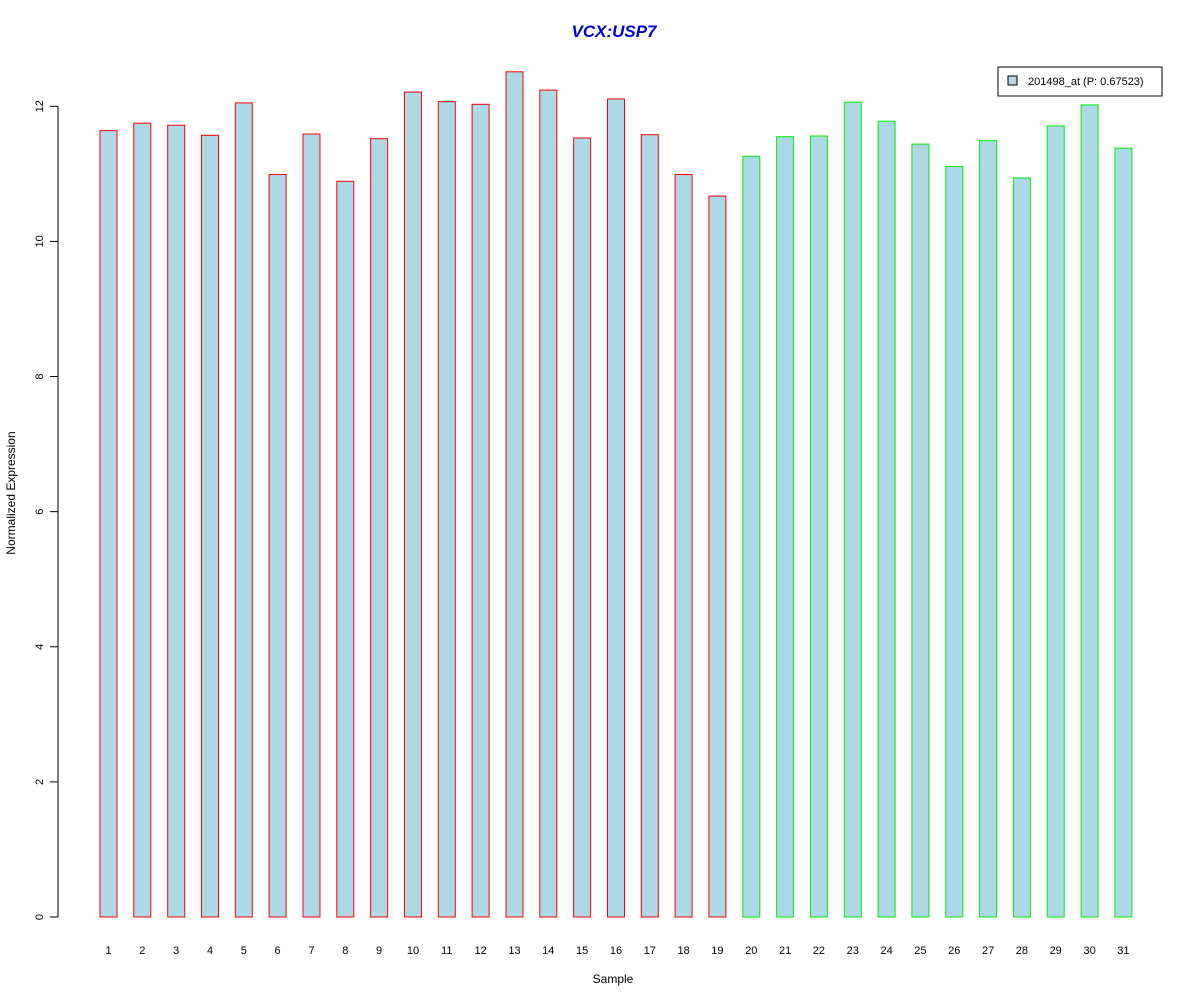 Image resolution: width=1200 pixels, height=1000 pixels. I want to click on x-tick-label: 11, so click(446, 951).